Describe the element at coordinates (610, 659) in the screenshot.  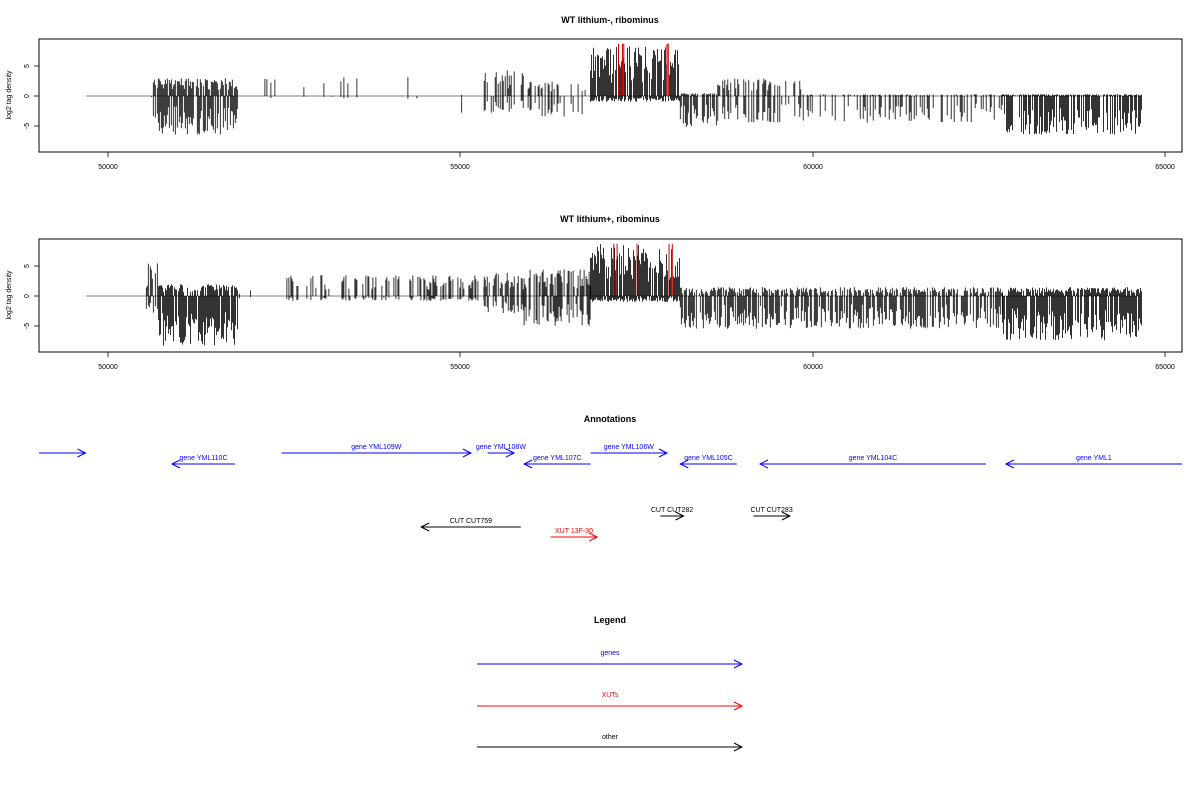
I see `legend-item-genes: genes` at that location.